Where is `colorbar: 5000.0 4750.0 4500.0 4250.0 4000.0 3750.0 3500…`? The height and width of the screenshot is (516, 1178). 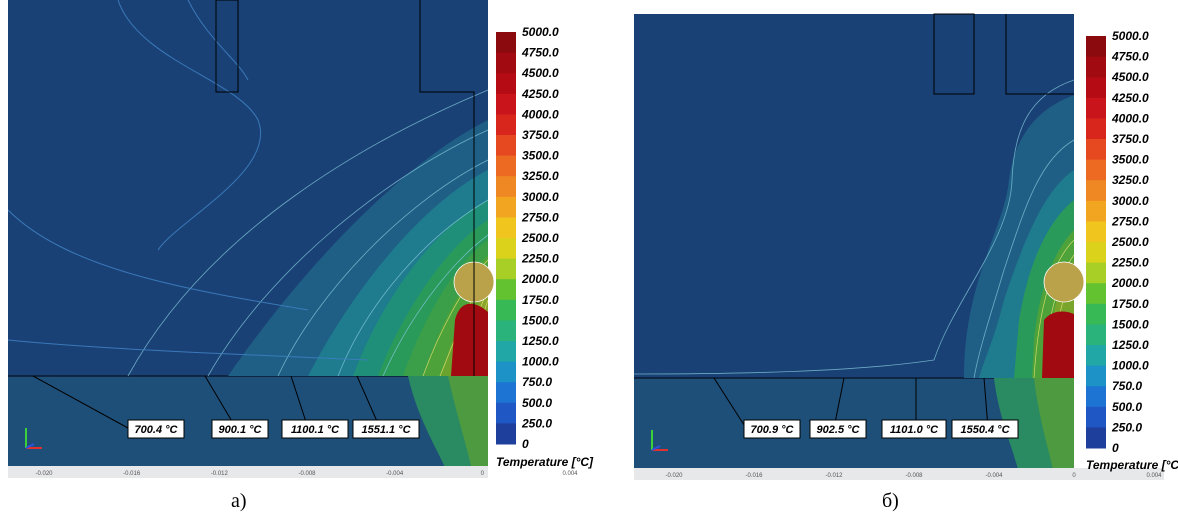
colorbar: 5000.0 4750.0 4500.0 4250.0 4000.0 3750.0 3500… is located at coordinates (527, 238).